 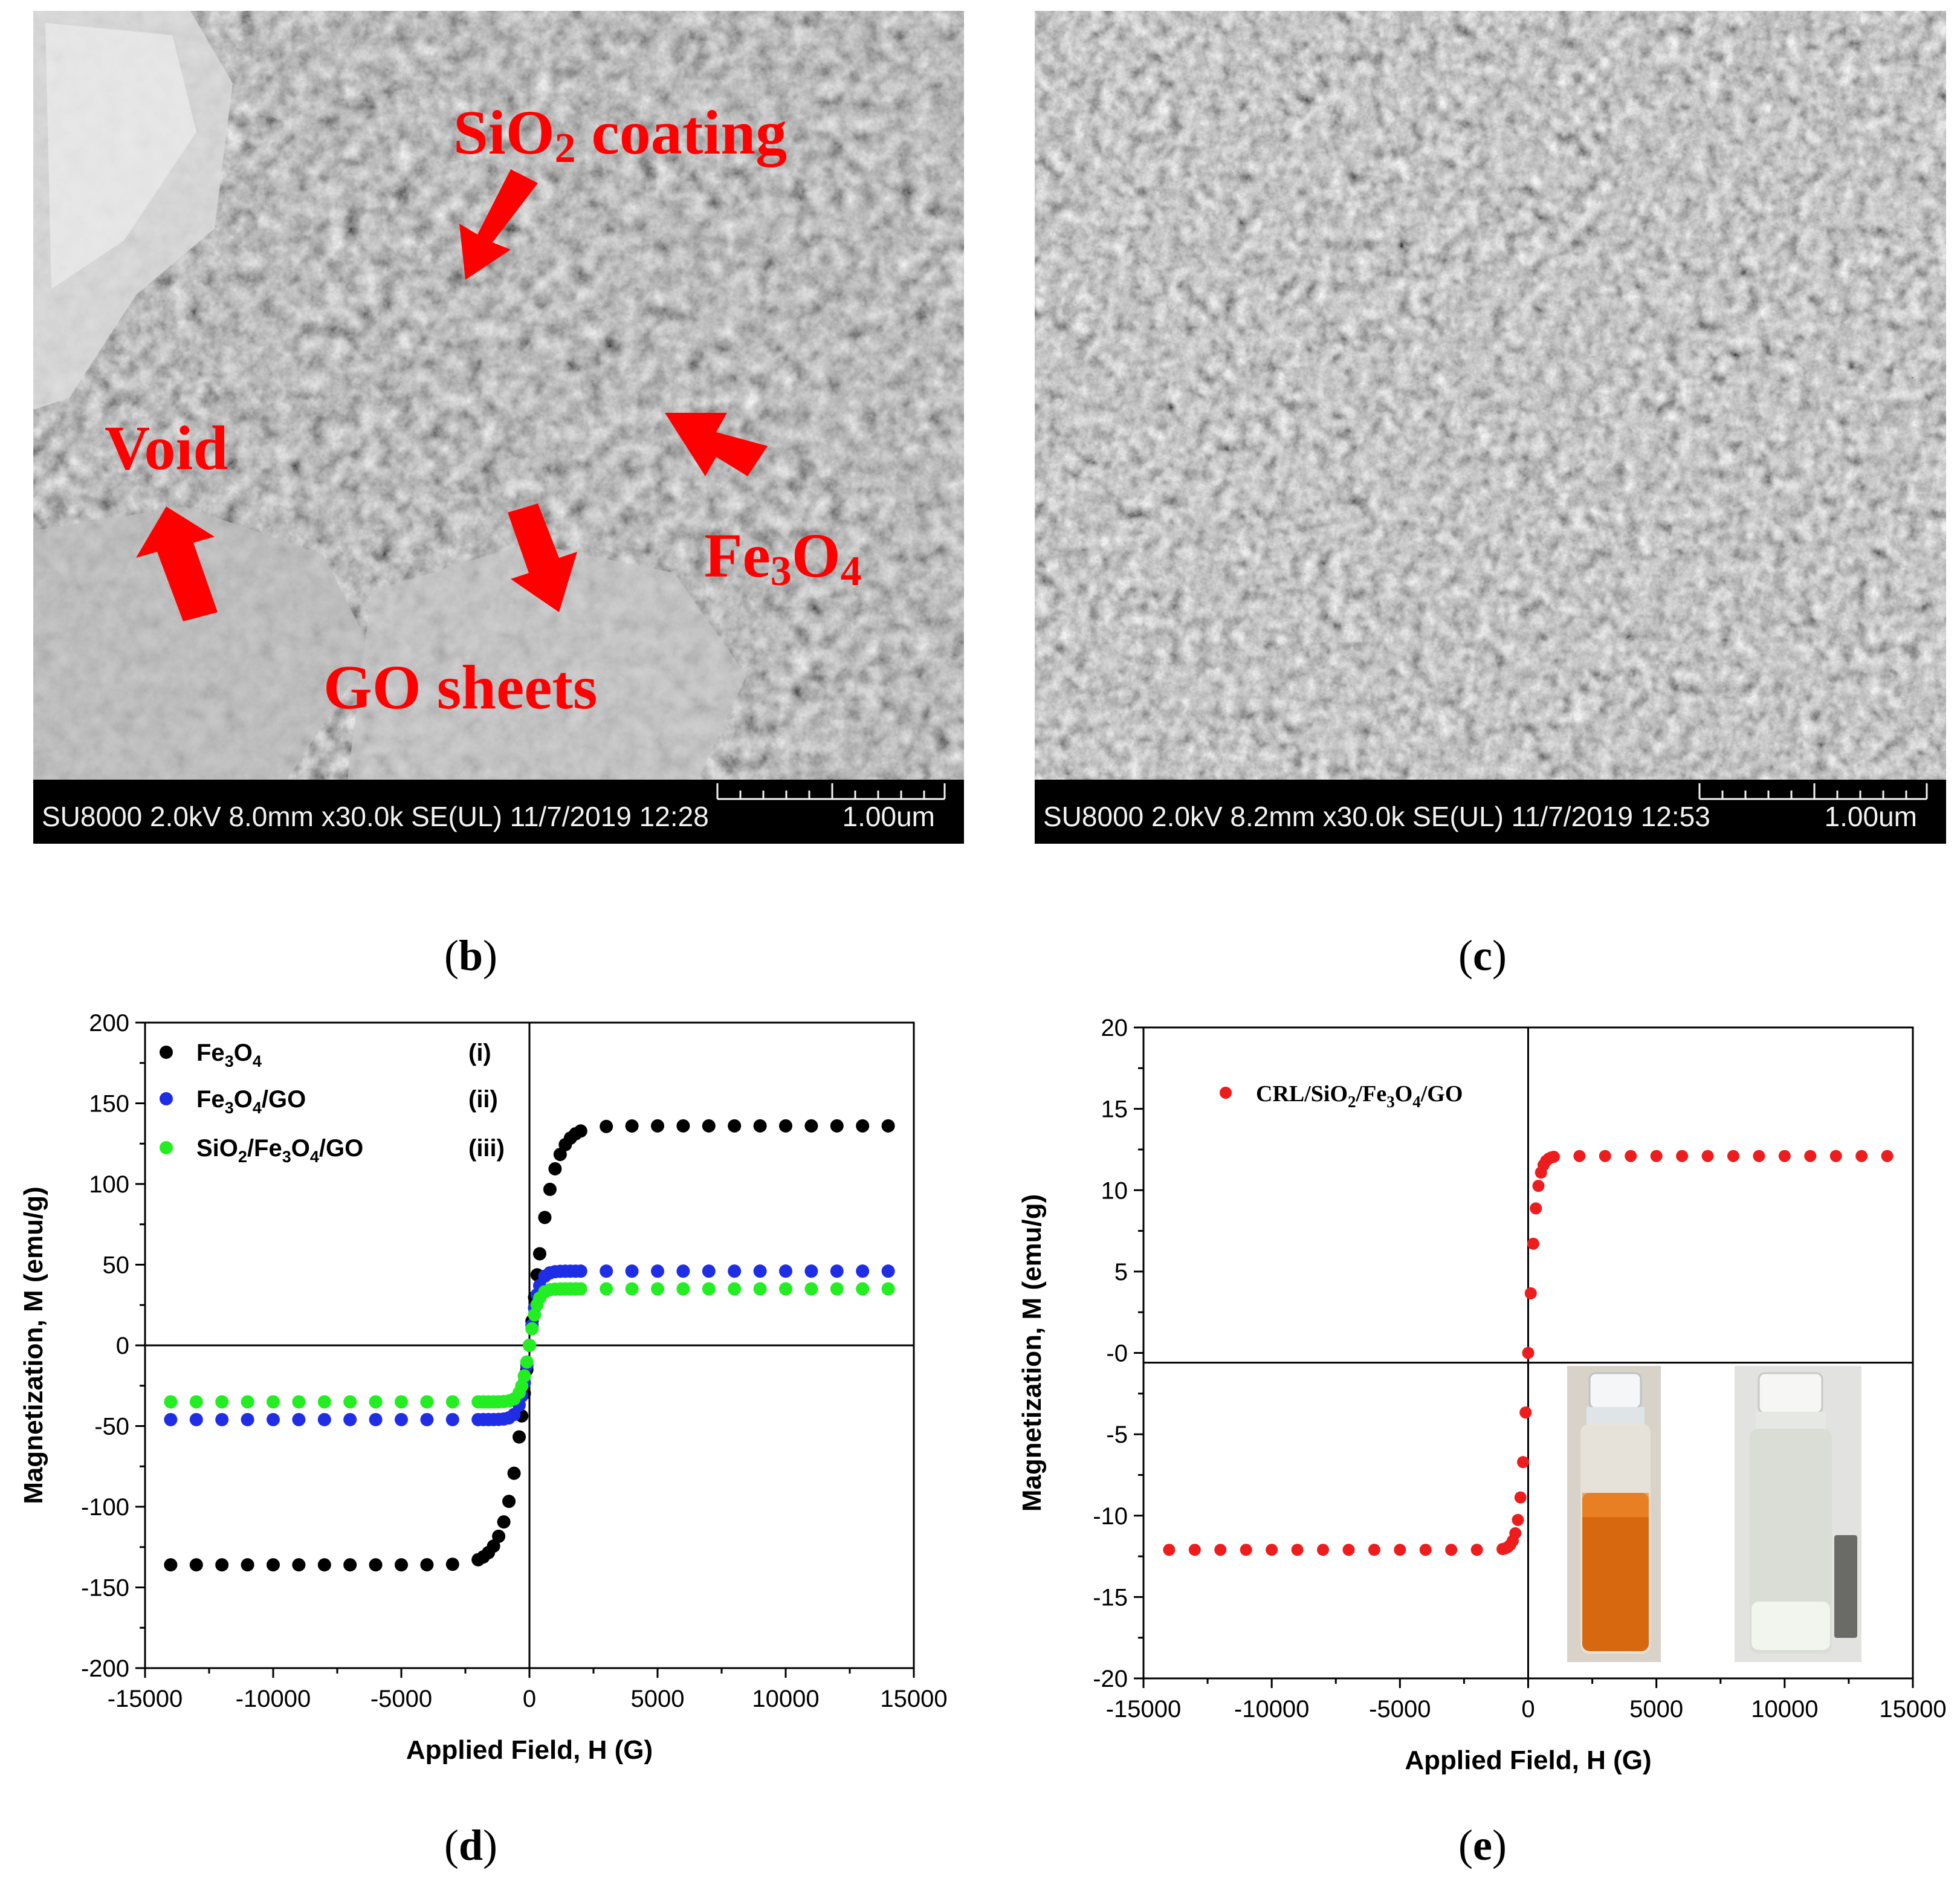 What do you see at coordinates (479, 1053) in the screenshot?
I see `legend-tag: (i)` at bounding box center [479, 1053].